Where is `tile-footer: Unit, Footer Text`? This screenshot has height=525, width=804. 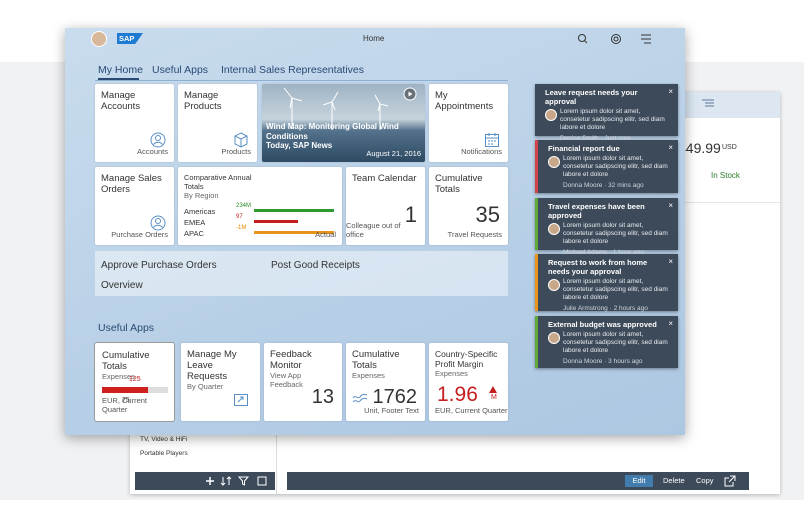
tile-footer: Unit, Footer Text is located at coordinates (391, 410).